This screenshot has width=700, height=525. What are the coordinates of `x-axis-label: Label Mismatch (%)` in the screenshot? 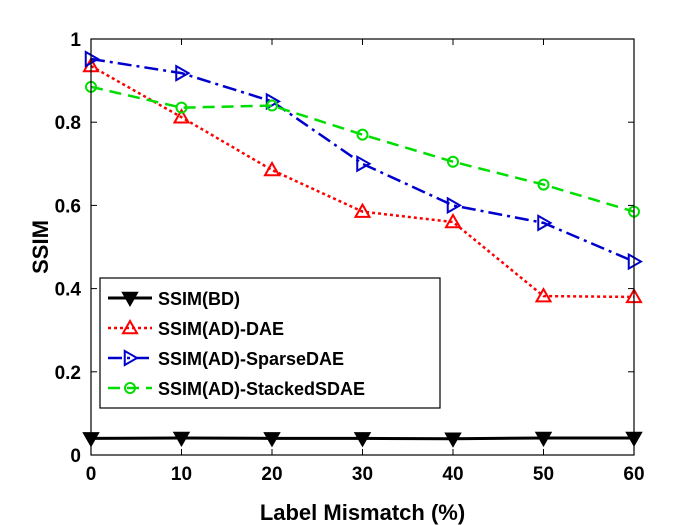 It's located at (362, 512).